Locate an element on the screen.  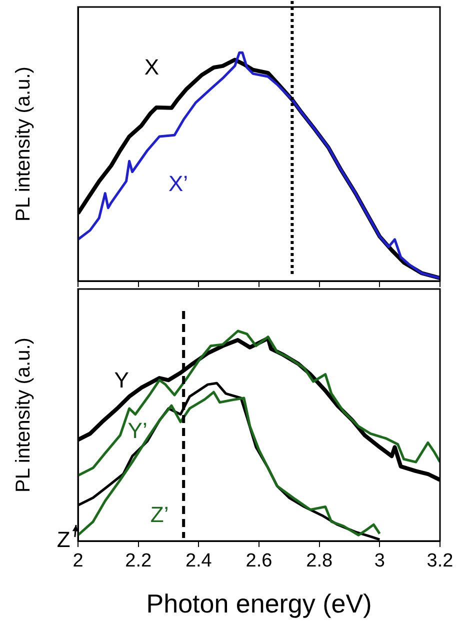
series-label: Y is located at coordinates (122, 379).